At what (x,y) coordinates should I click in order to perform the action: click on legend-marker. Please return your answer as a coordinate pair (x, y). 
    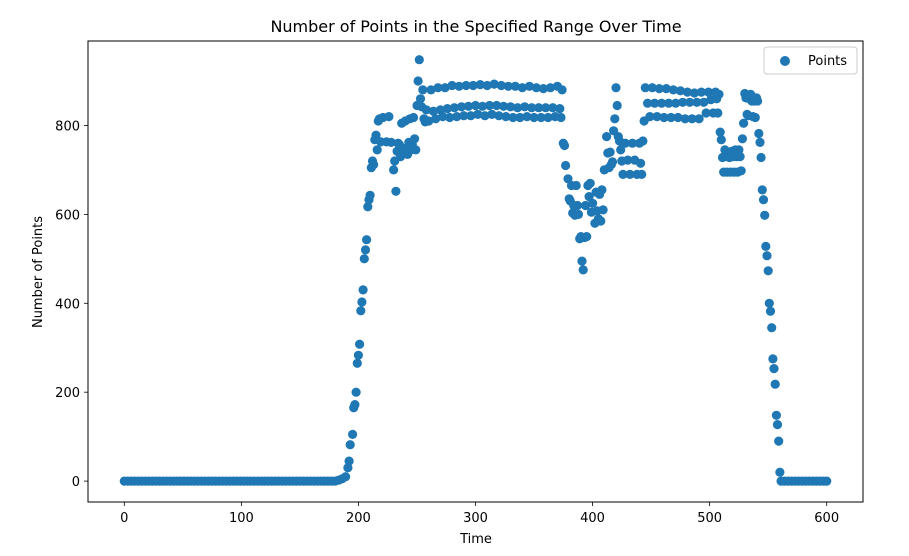
    Looking at the image, I should click on (785, 61).